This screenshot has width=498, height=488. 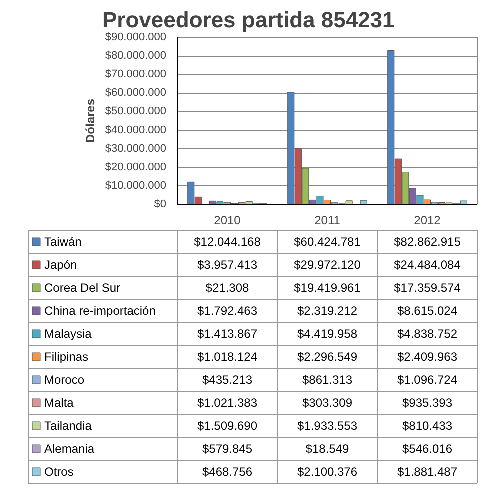 What do you see at coordinates (135, 93) in the screenshot?
I see `y-tick-label: $60.000.000` at bounding box center [135, 93].